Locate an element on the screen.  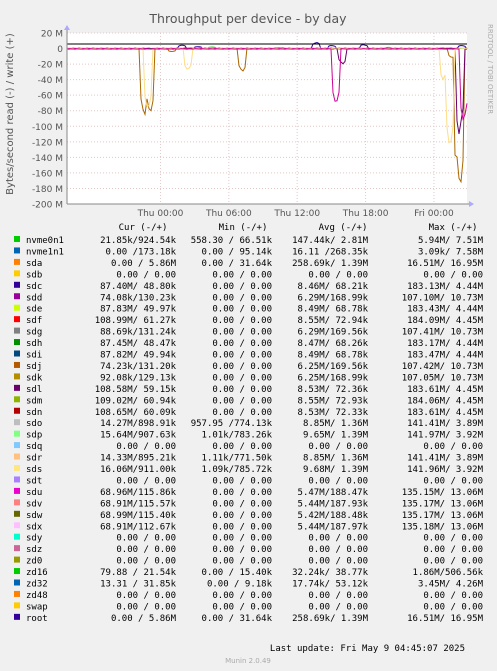
legend-value-min: 1.01k/783.26k is located at coordinates (237, 436).